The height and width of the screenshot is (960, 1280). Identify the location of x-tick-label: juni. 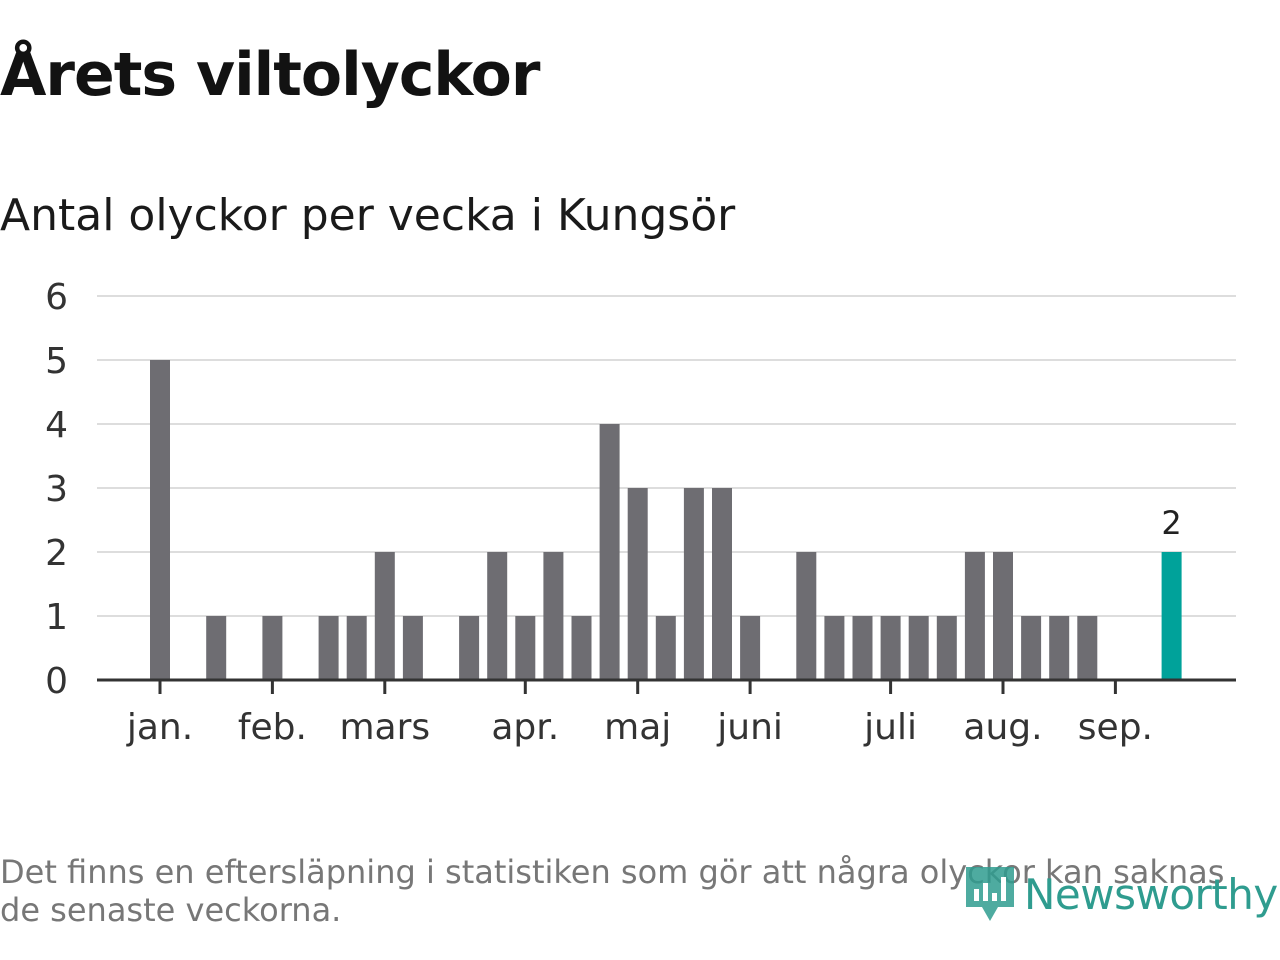
(749, 727).